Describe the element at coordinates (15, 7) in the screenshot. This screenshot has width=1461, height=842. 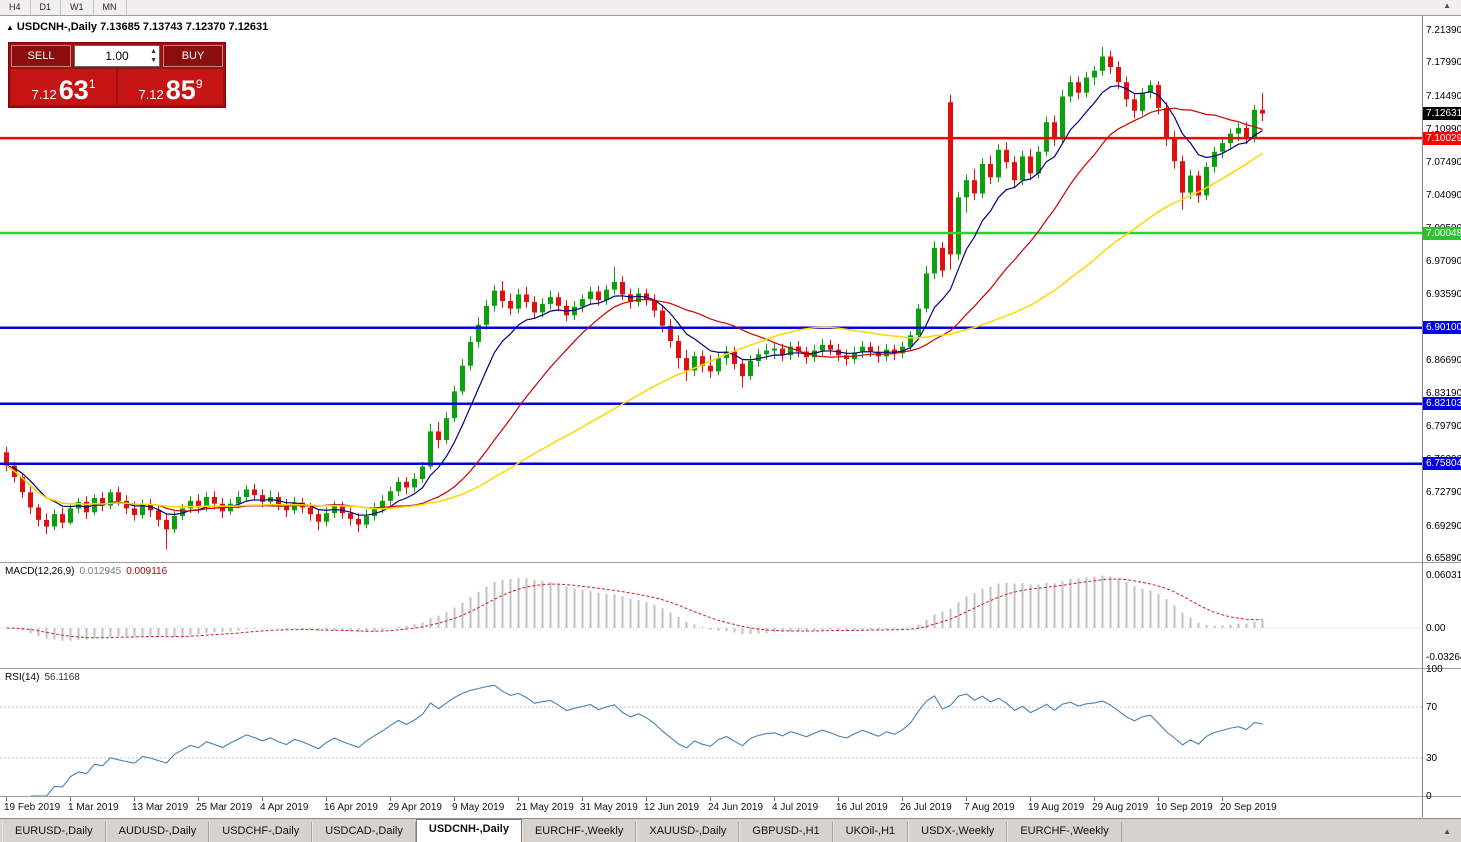
I see `timeframe-h4-button: H4` at that location.